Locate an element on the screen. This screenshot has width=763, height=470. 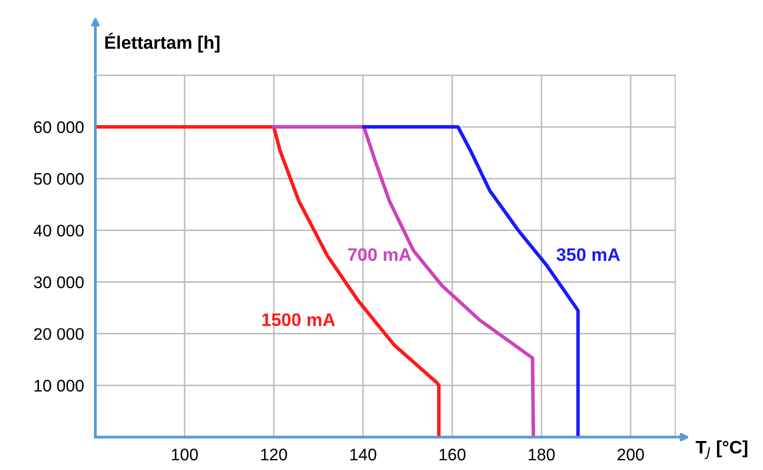
x-tick-label: 140 is located at coordinates (363, 454).